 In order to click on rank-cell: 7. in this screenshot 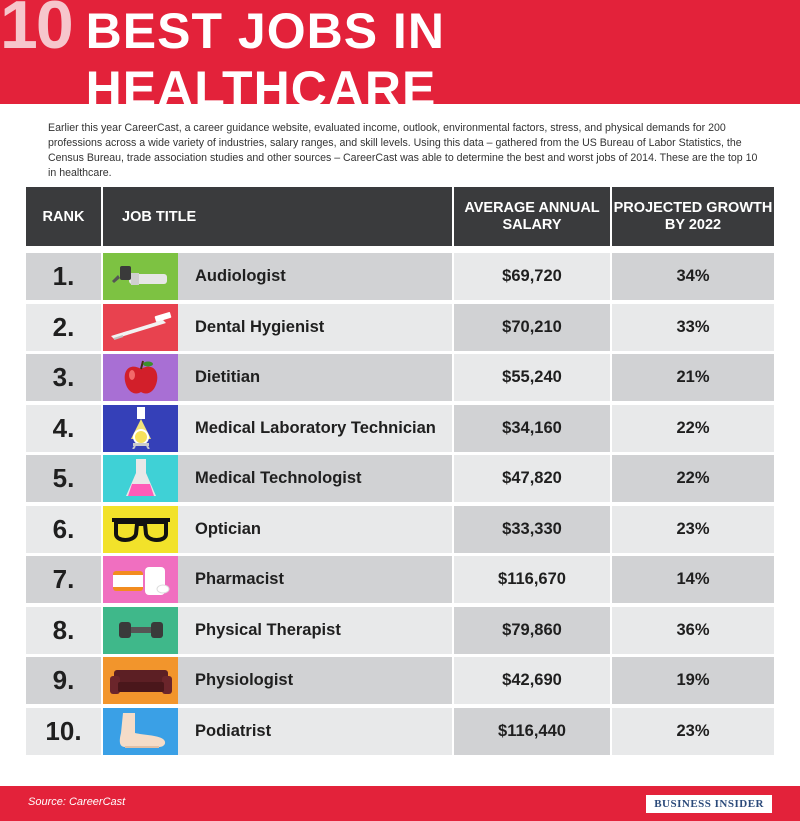, I will do `click(63, 579)`.